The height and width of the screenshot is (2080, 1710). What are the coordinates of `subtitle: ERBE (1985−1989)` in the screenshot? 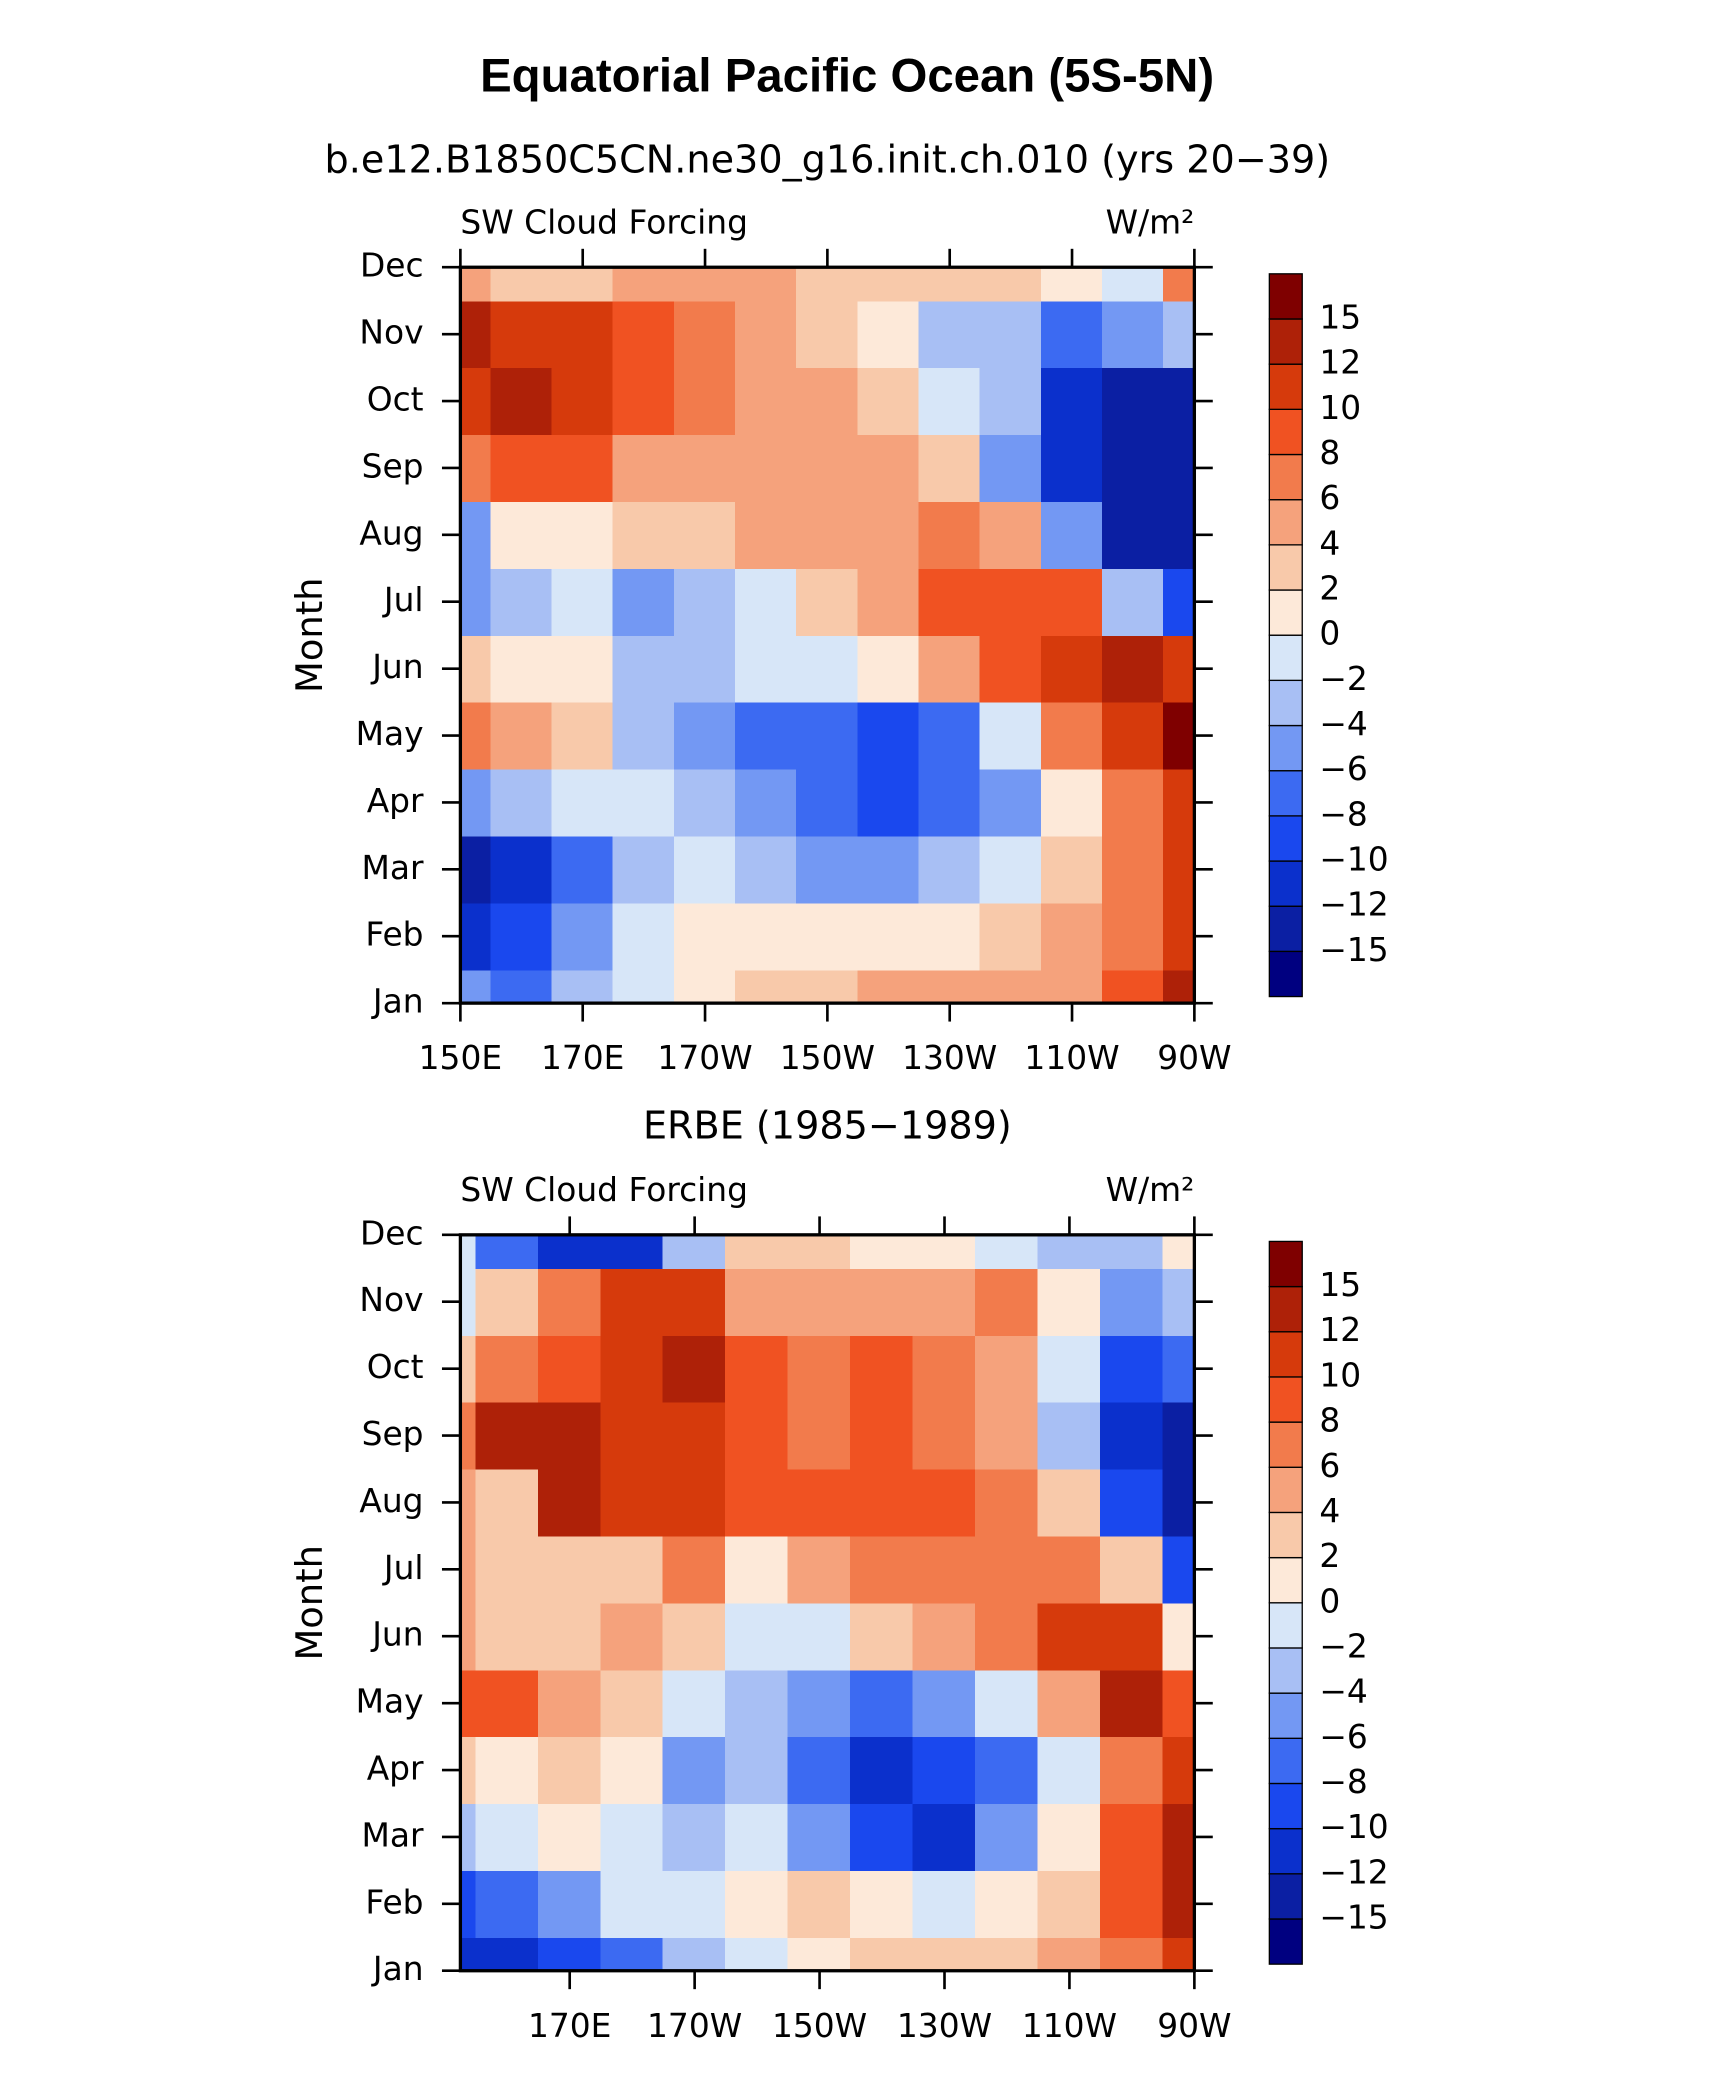 It's located at (827, 1126).